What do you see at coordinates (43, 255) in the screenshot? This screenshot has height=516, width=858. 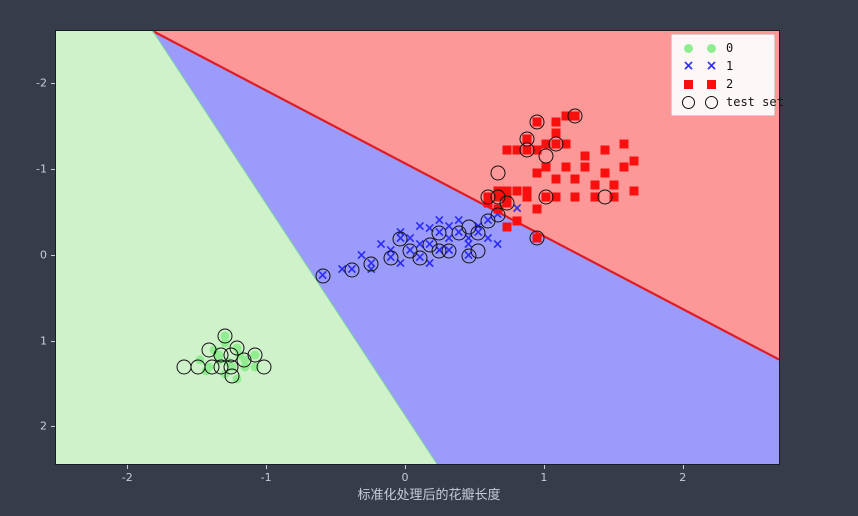 I see `y-tick-label: 0` at bounding box center [43, 255].